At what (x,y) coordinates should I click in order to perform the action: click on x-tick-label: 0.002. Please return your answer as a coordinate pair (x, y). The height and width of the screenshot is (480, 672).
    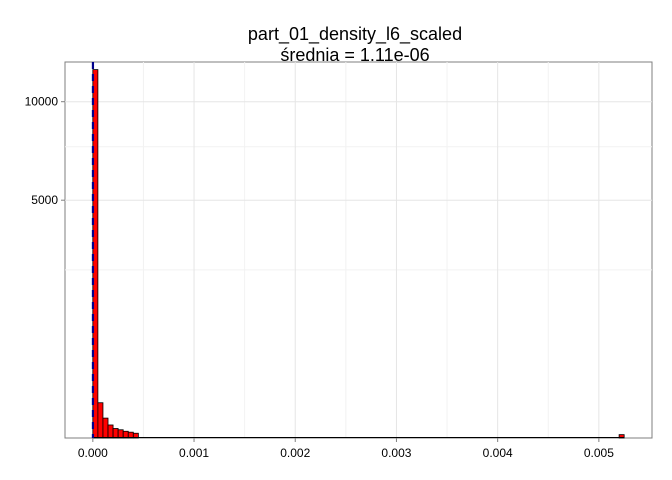
    Looking at the image, I should click on (295, 453).